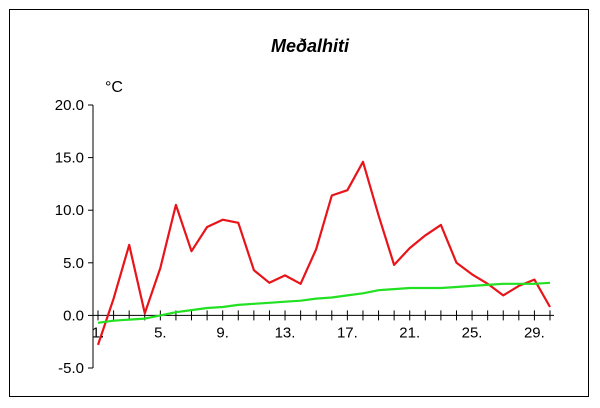 The height and width of the screenshot is (408, 600). What do you see at coordinates (73, 263) in the screenshot?
I see `y-tick-label: 5.0` at bounding box center [73, 263].